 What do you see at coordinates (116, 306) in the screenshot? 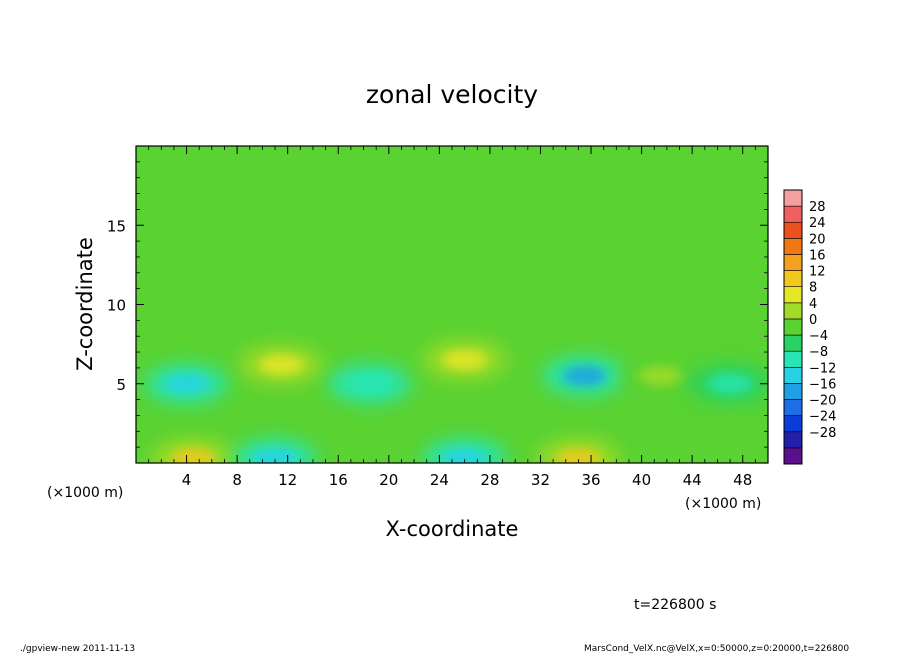
I see `y-tick-label: 10` at bounding box center [116, 306].